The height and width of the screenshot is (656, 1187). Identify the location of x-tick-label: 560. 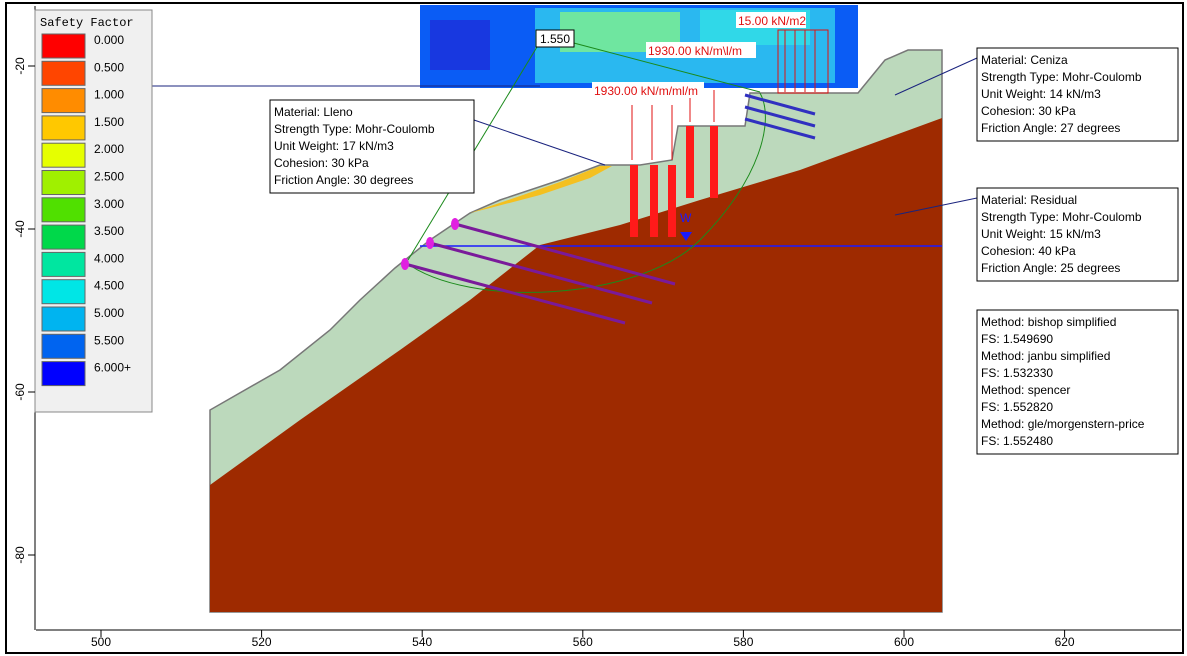
(583, 642).